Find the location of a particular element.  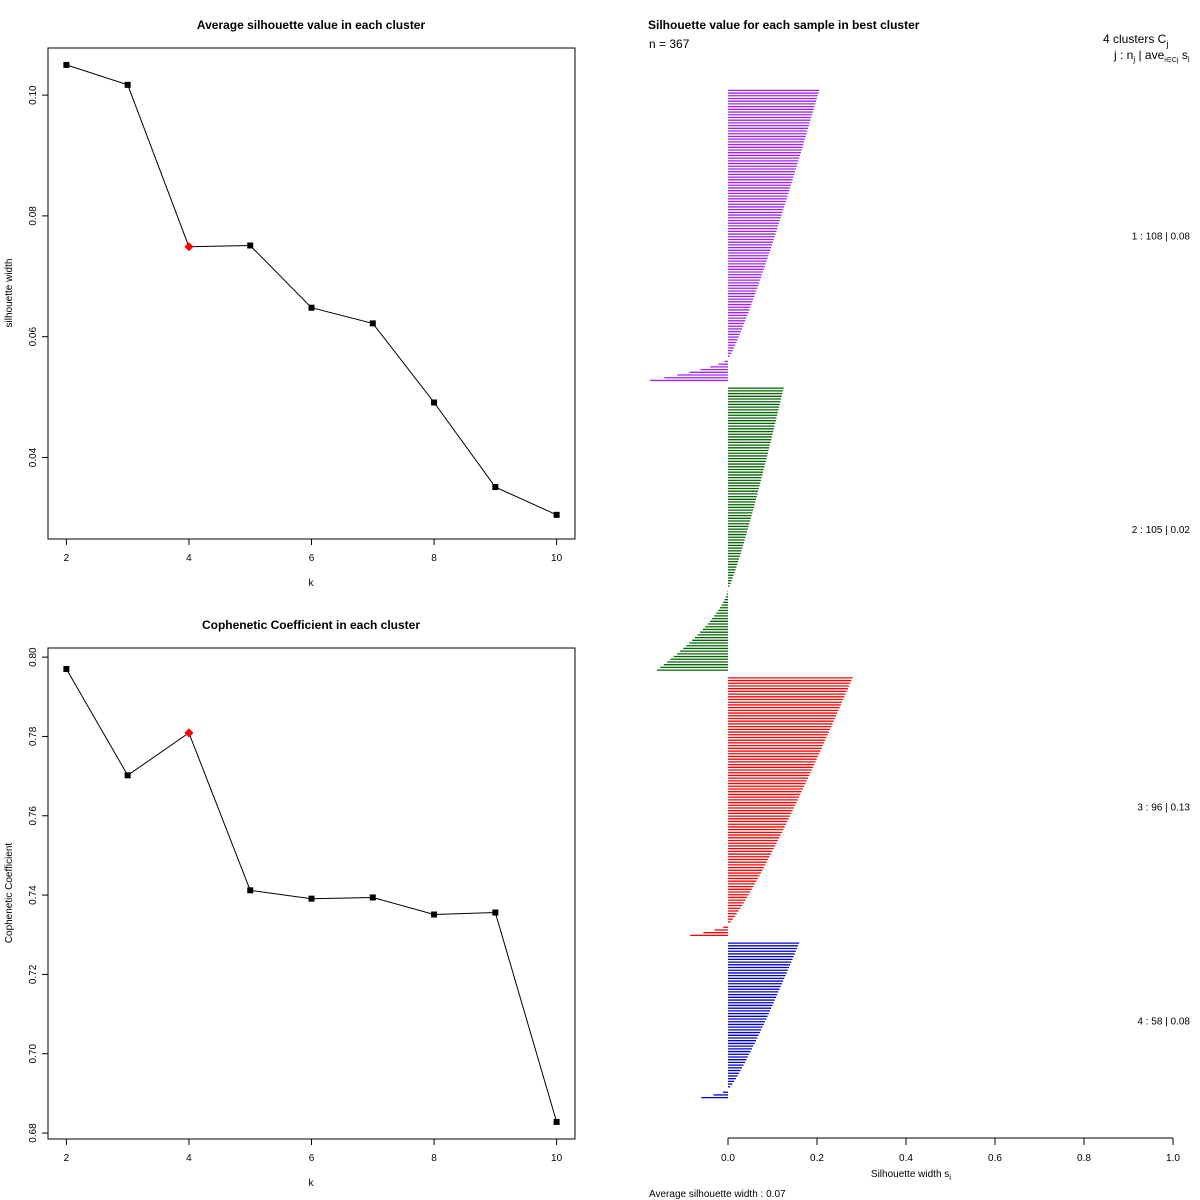

avg-silhouette-xtick-label: 4 is located at coordinates (189, 558).